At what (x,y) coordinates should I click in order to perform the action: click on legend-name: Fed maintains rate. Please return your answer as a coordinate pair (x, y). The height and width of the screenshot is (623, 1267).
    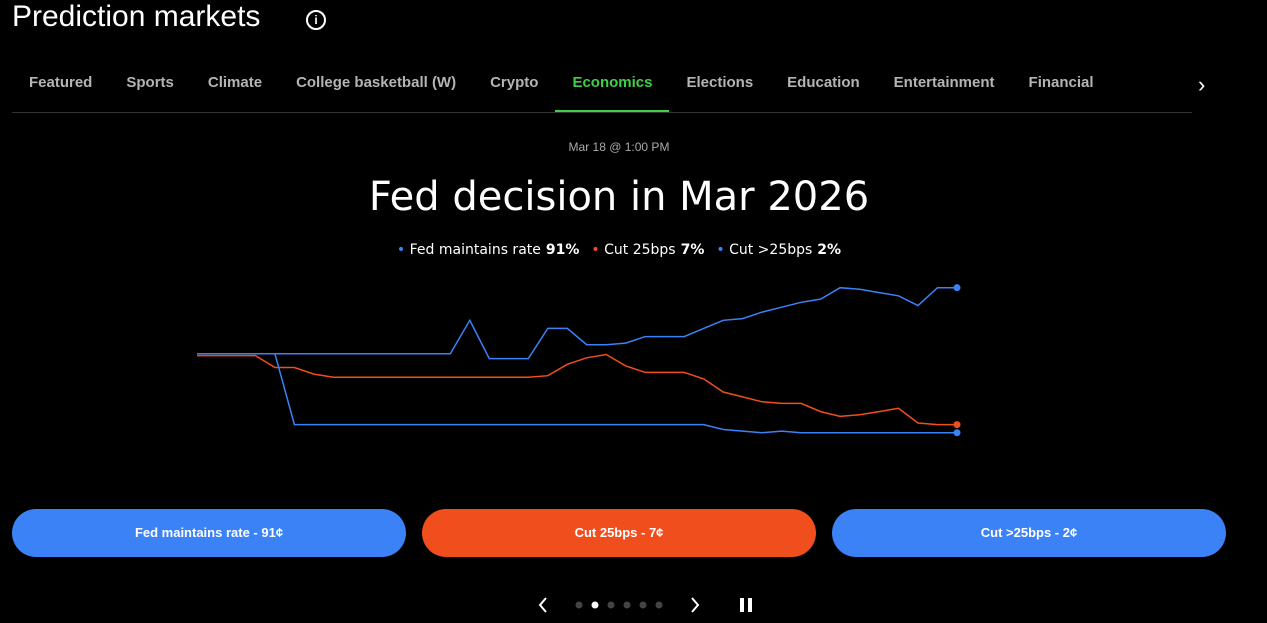
    Looking at the image, I should click on (475, 250).